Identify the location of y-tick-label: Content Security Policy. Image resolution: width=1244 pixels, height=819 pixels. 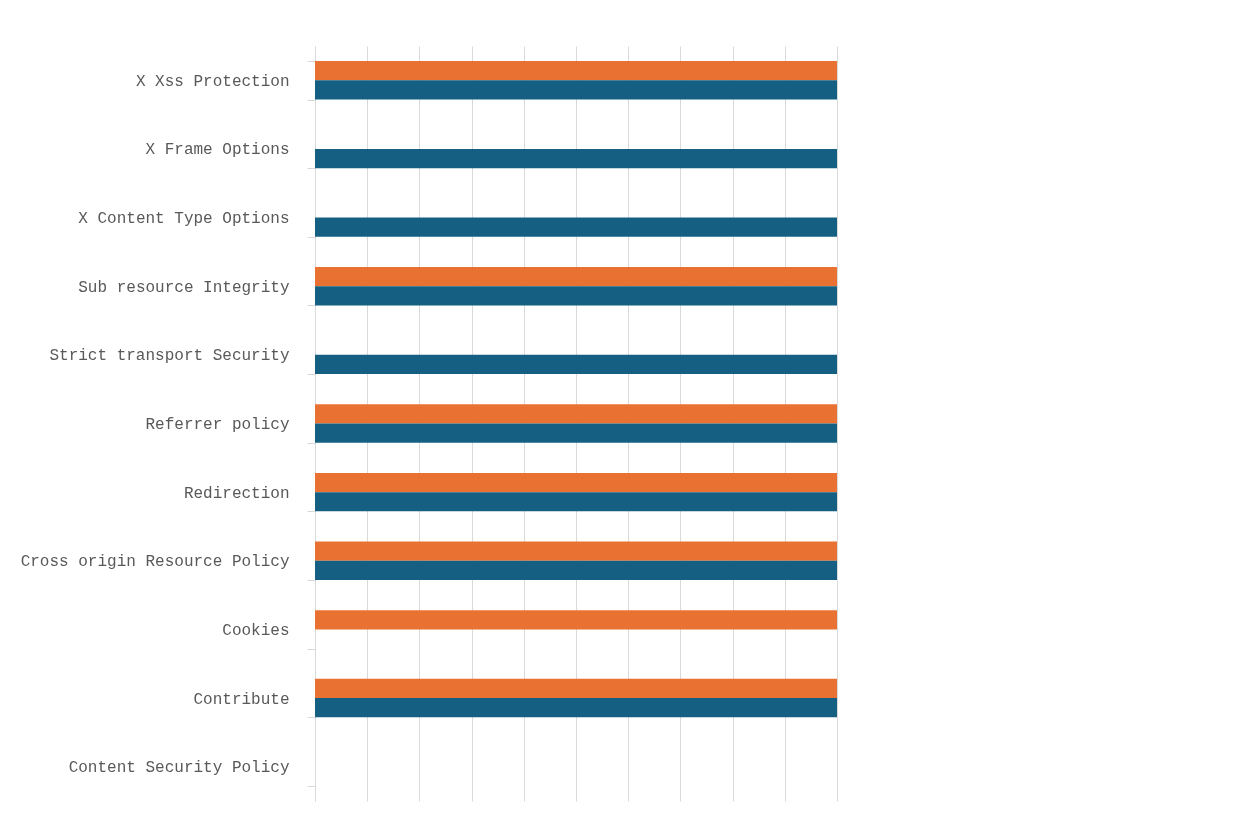
(179, 768).